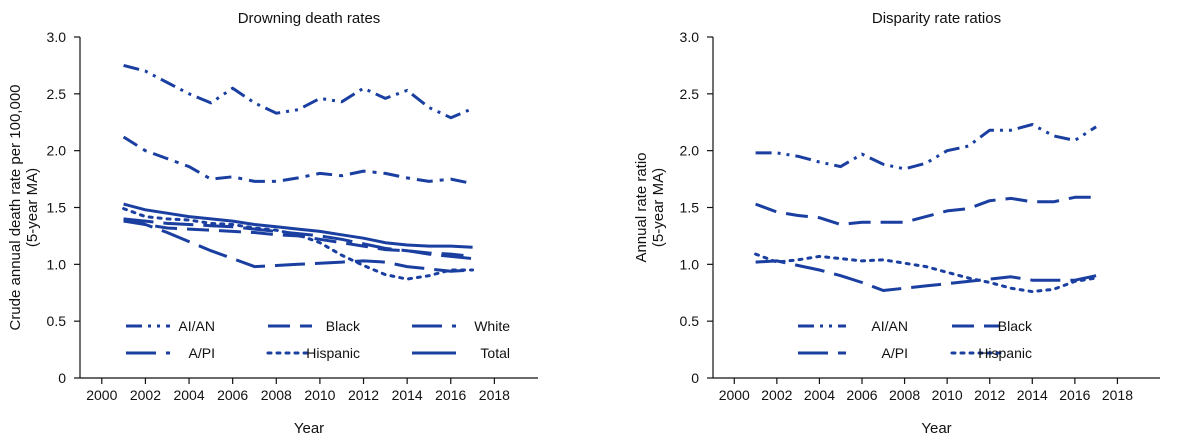  Describe the element at coordinates (936, 18) in the screenshot. I see `chart-title: Disparity rate ratios` at that location.